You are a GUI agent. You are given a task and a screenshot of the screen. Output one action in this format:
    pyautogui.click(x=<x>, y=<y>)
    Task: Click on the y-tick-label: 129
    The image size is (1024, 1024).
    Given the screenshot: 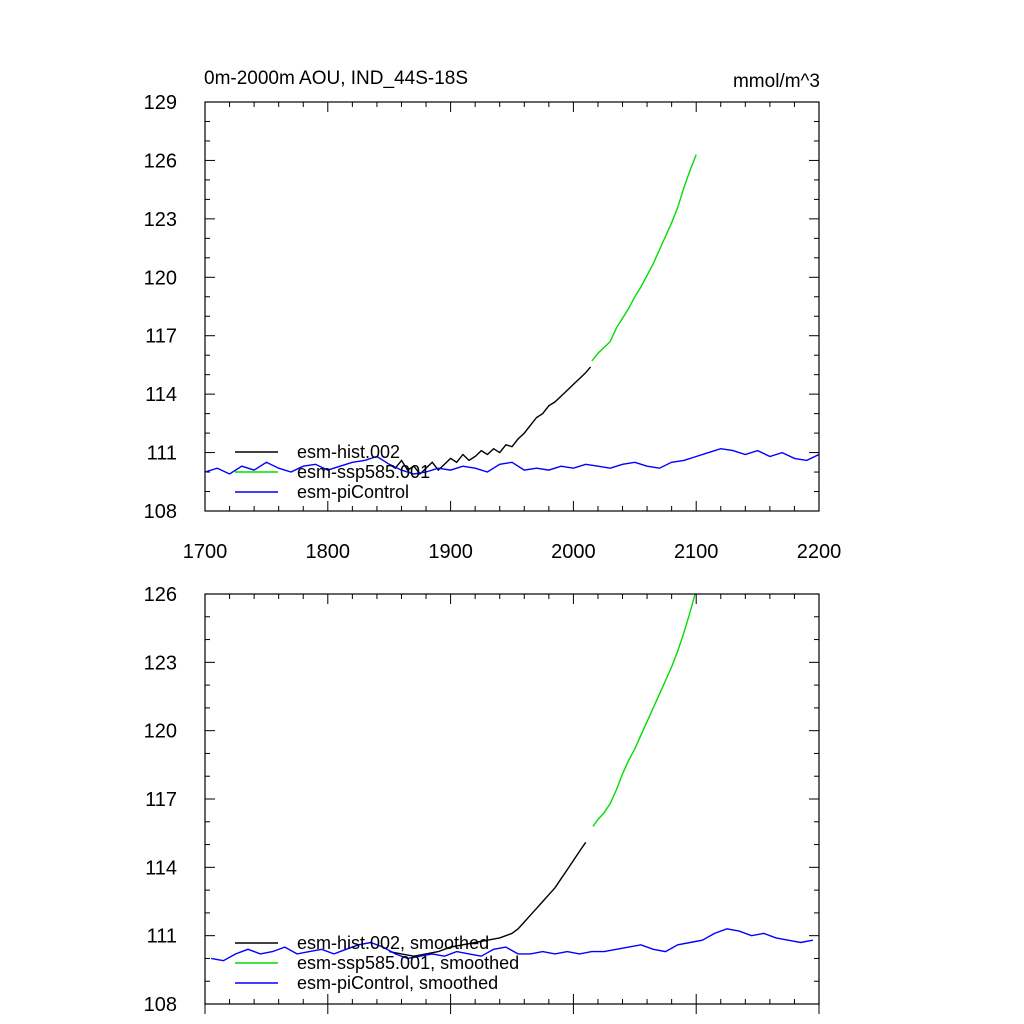 What is the action you would take?
    pyautogui.click(x=160, y=103)
    